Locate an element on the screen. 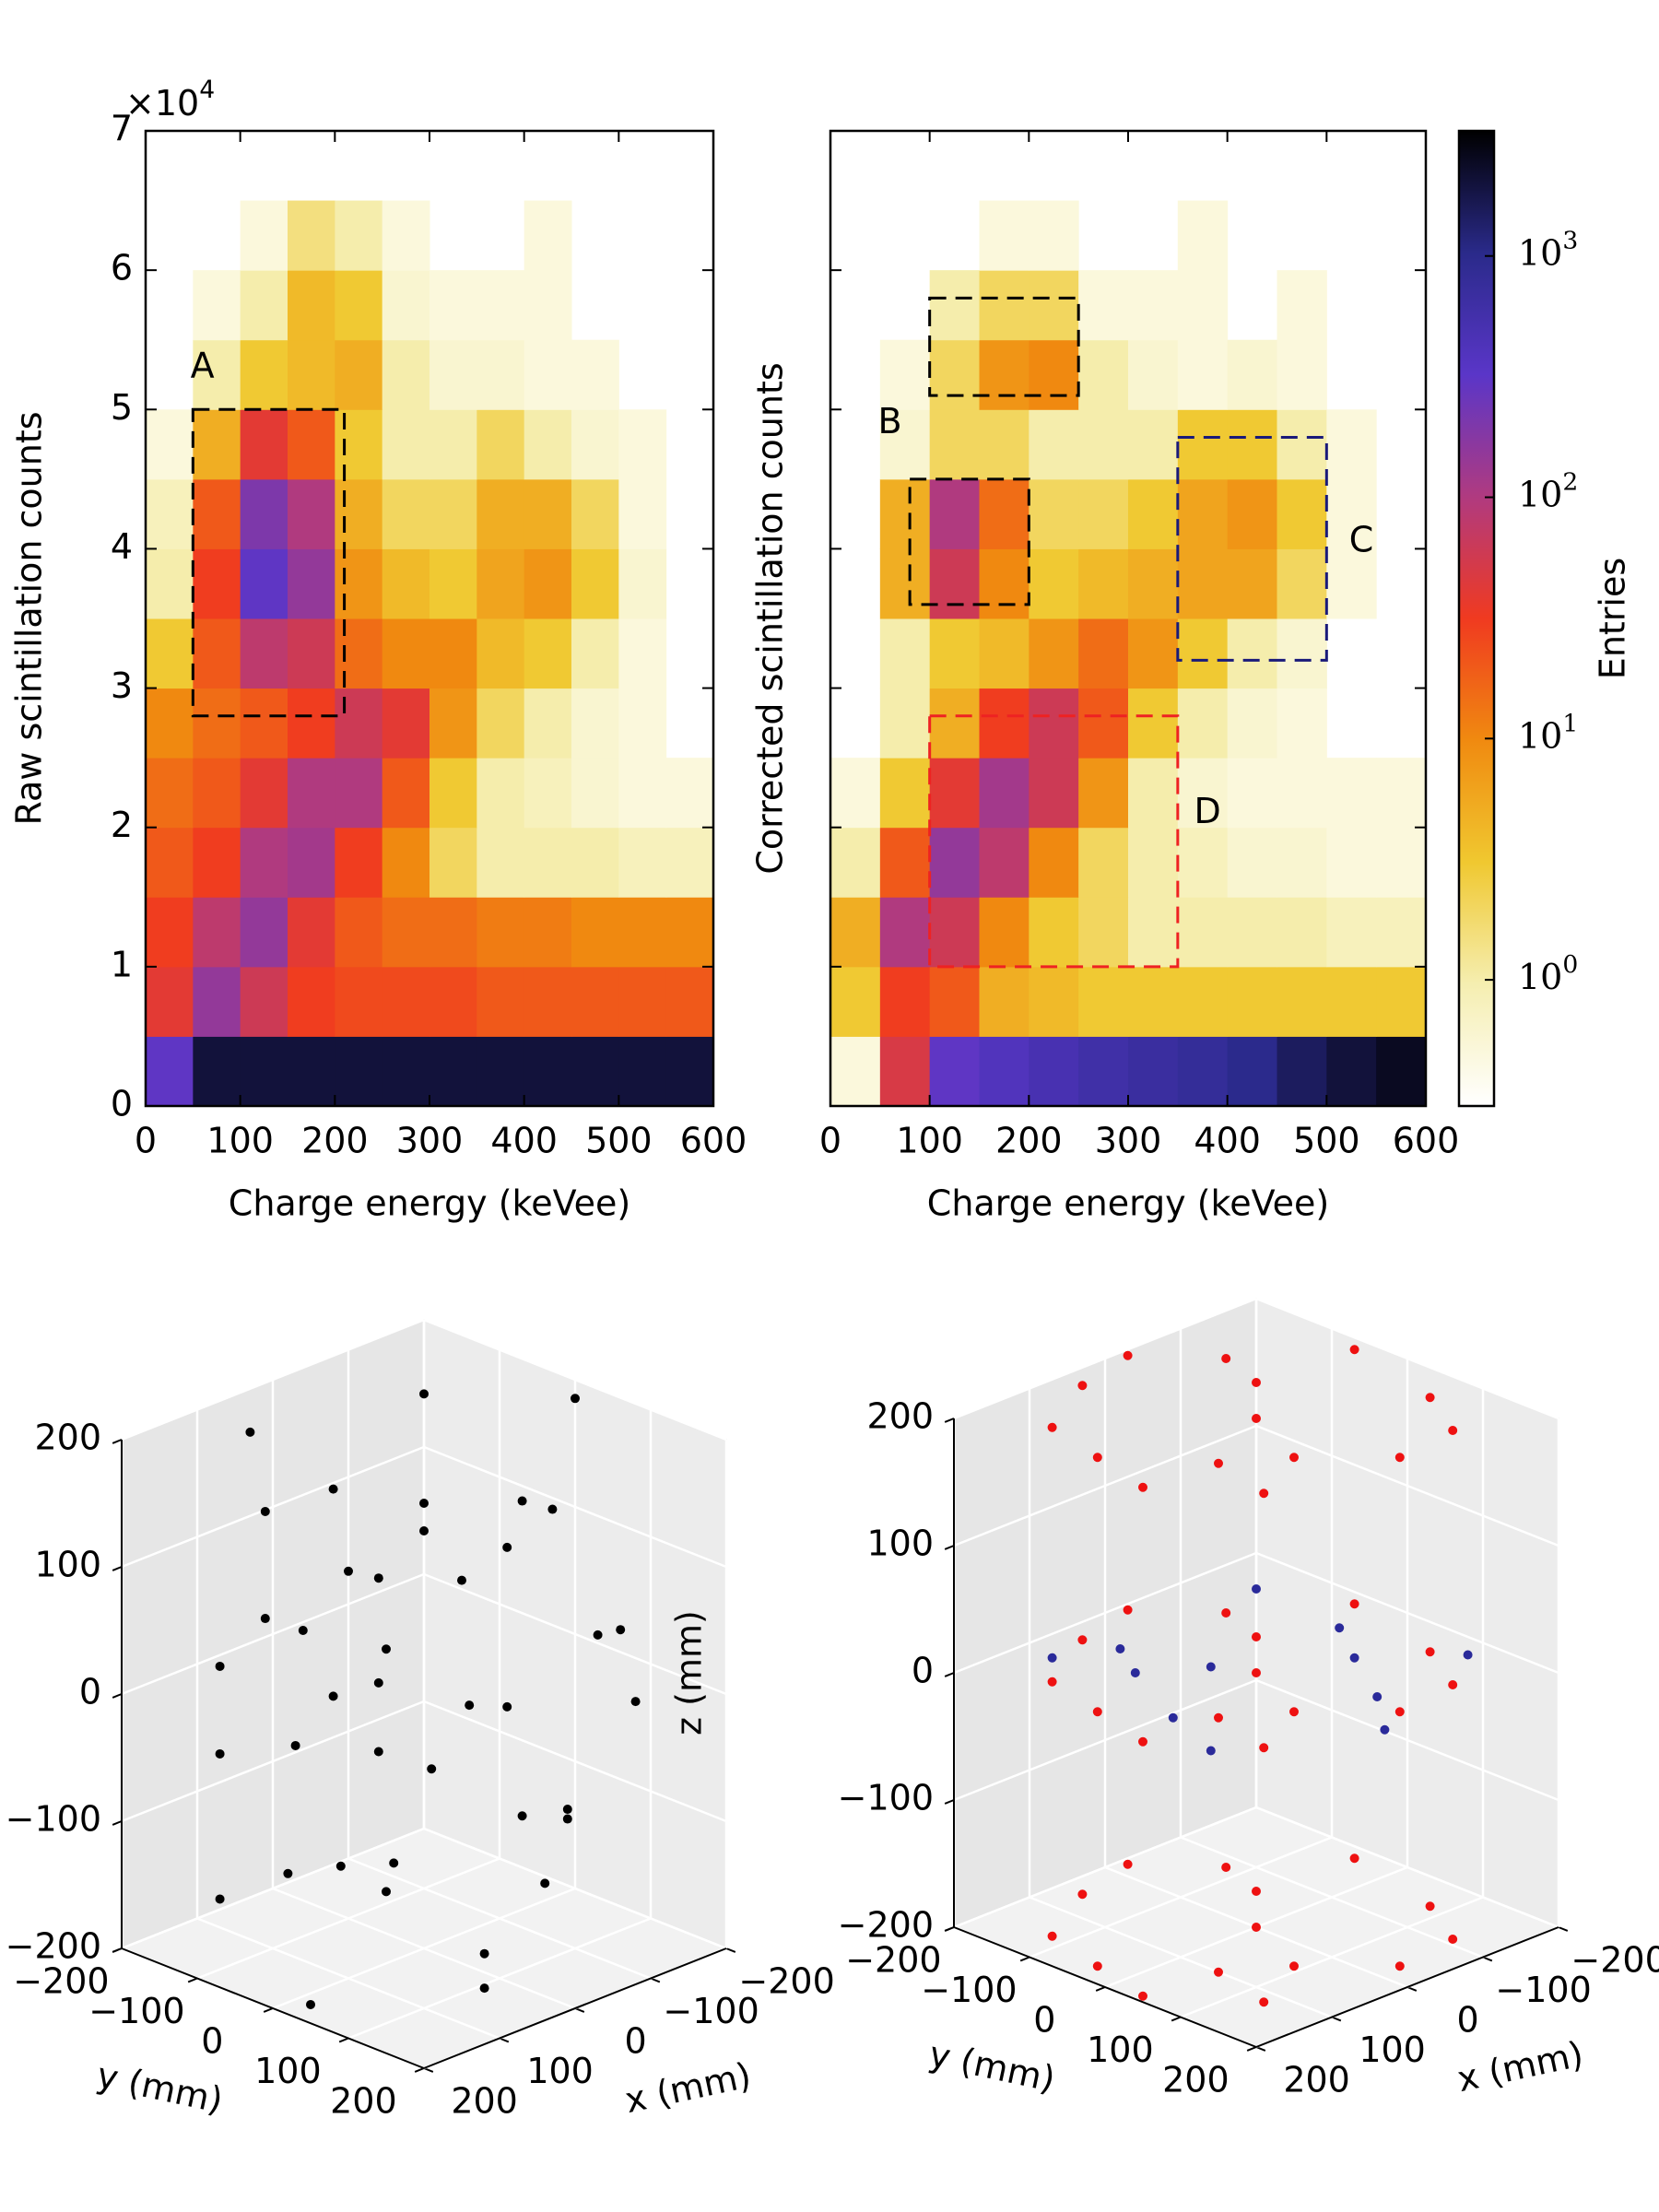 The image size is (1659, 2212). y-tick-label: 7 is located at coordinates (122, 129).